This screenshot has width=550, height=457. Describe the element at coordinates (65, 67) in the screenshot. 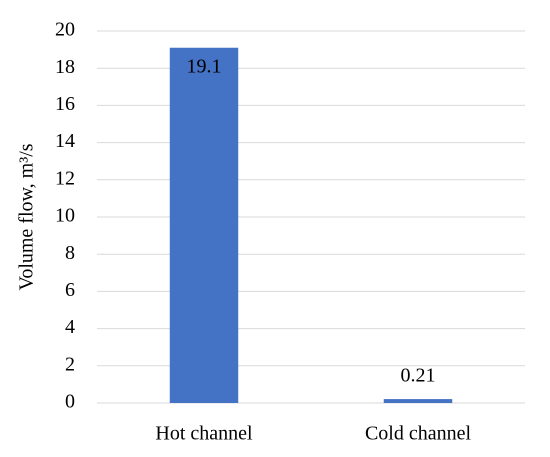

I see `y-tick-label: 18` at that location.